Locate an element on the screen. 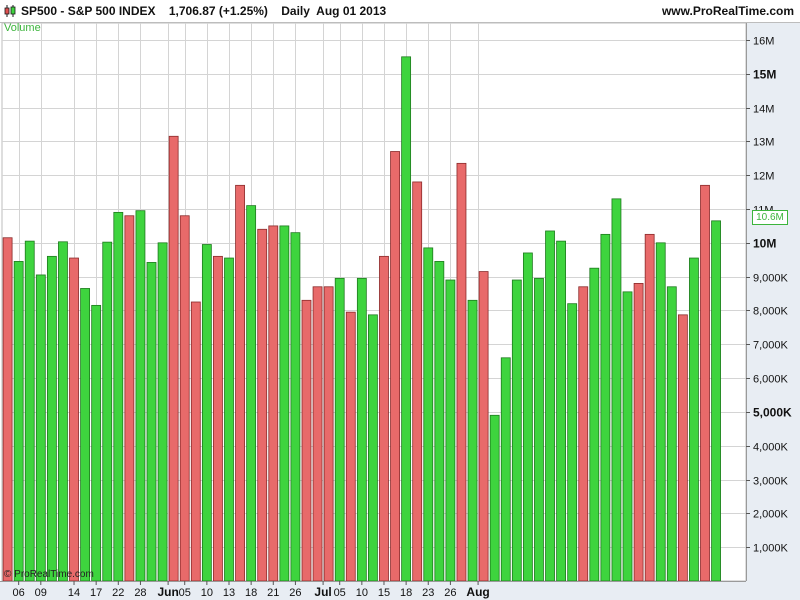 The height and width of the screenshot is (600, 800). indicator-label: Volume is located at coordinates (22, 28).